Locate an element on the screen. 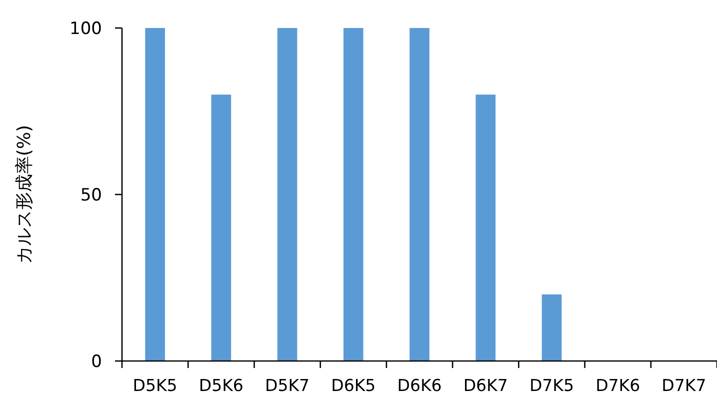  x-tick-label: D7K6 is located at coordinates (618, 385).